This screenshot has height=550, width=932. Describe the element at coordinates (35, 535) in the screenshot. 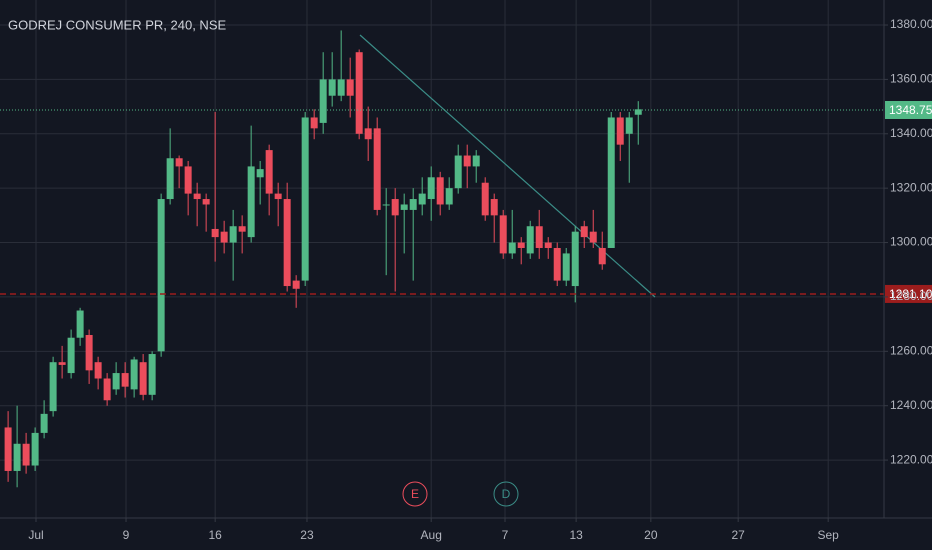

I see `x-tick-label: Jul` at that location.